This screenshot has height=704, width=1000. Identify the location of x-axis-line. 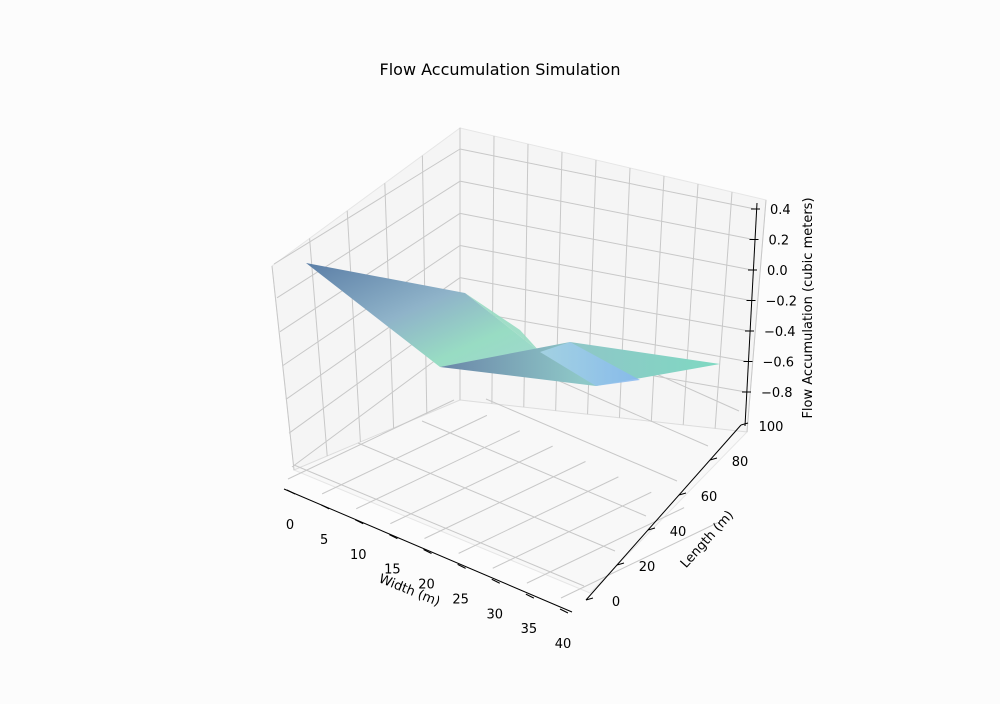
(428, 550).